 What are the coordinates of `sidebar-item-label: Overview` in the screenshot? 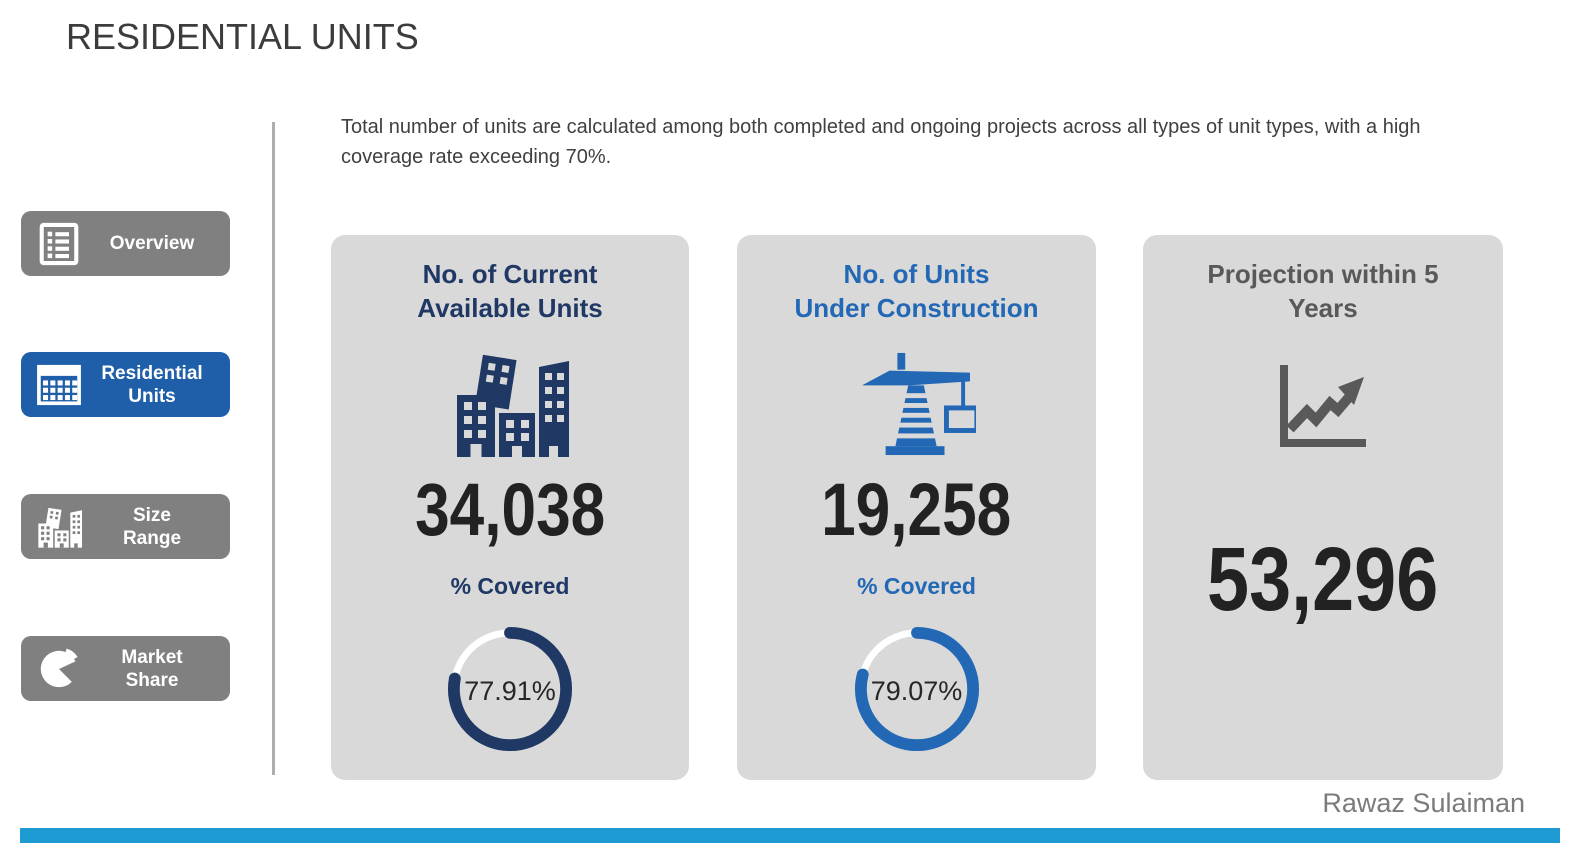 It's located at (152, 243).